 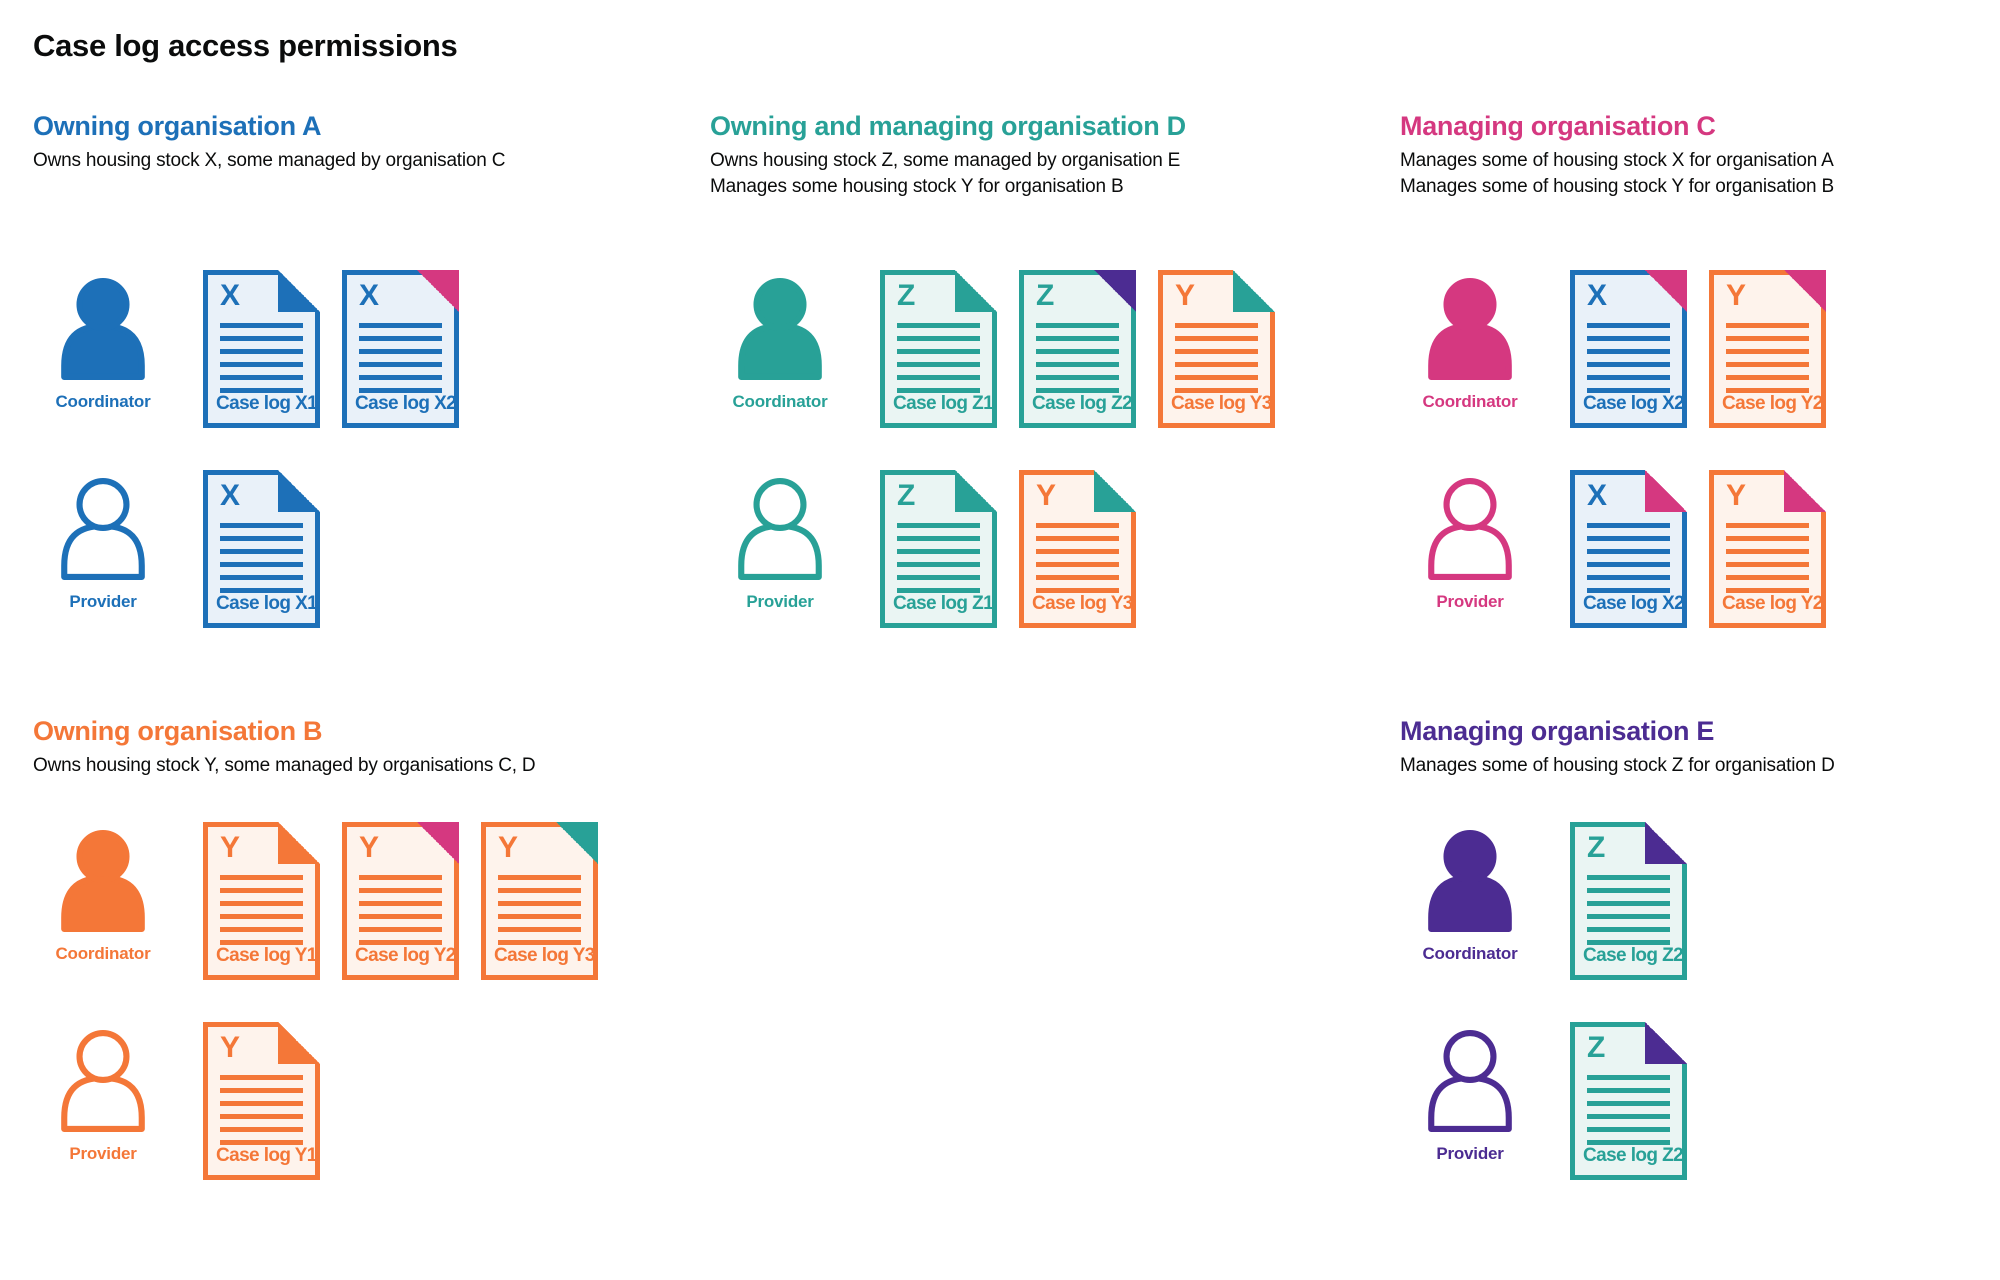 What do you see at coordinates (1700, 1101) in the screenshot?
I see `provider-row: Provider Z Case log Z2` at bounding box center [1700, 1101].